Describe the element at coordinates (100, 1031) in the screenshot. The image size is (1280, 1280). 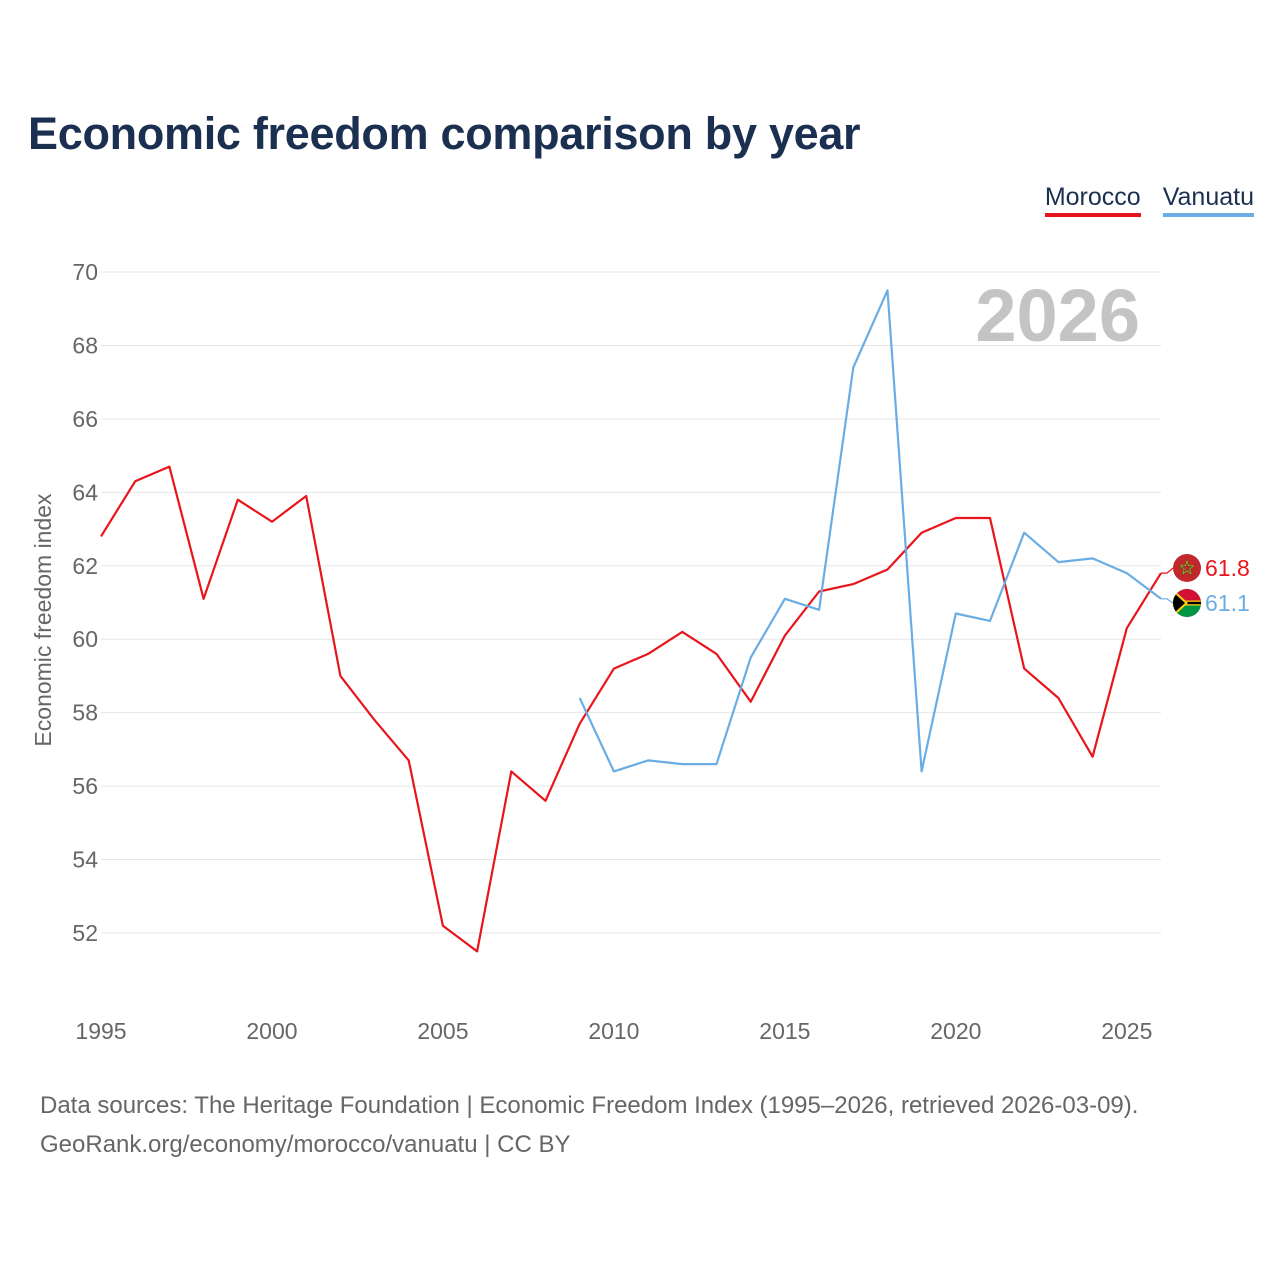
I see `x-tick-label-1995: 1995` at that location.